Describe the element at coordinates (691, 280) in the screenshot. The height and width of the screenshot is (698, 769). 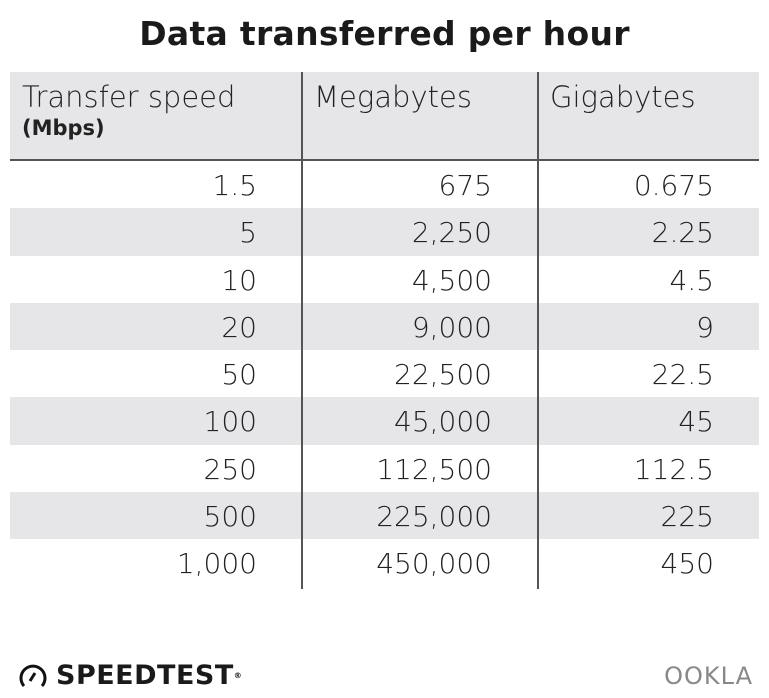
I see `cell-gigabytes: 4.5` at that location.